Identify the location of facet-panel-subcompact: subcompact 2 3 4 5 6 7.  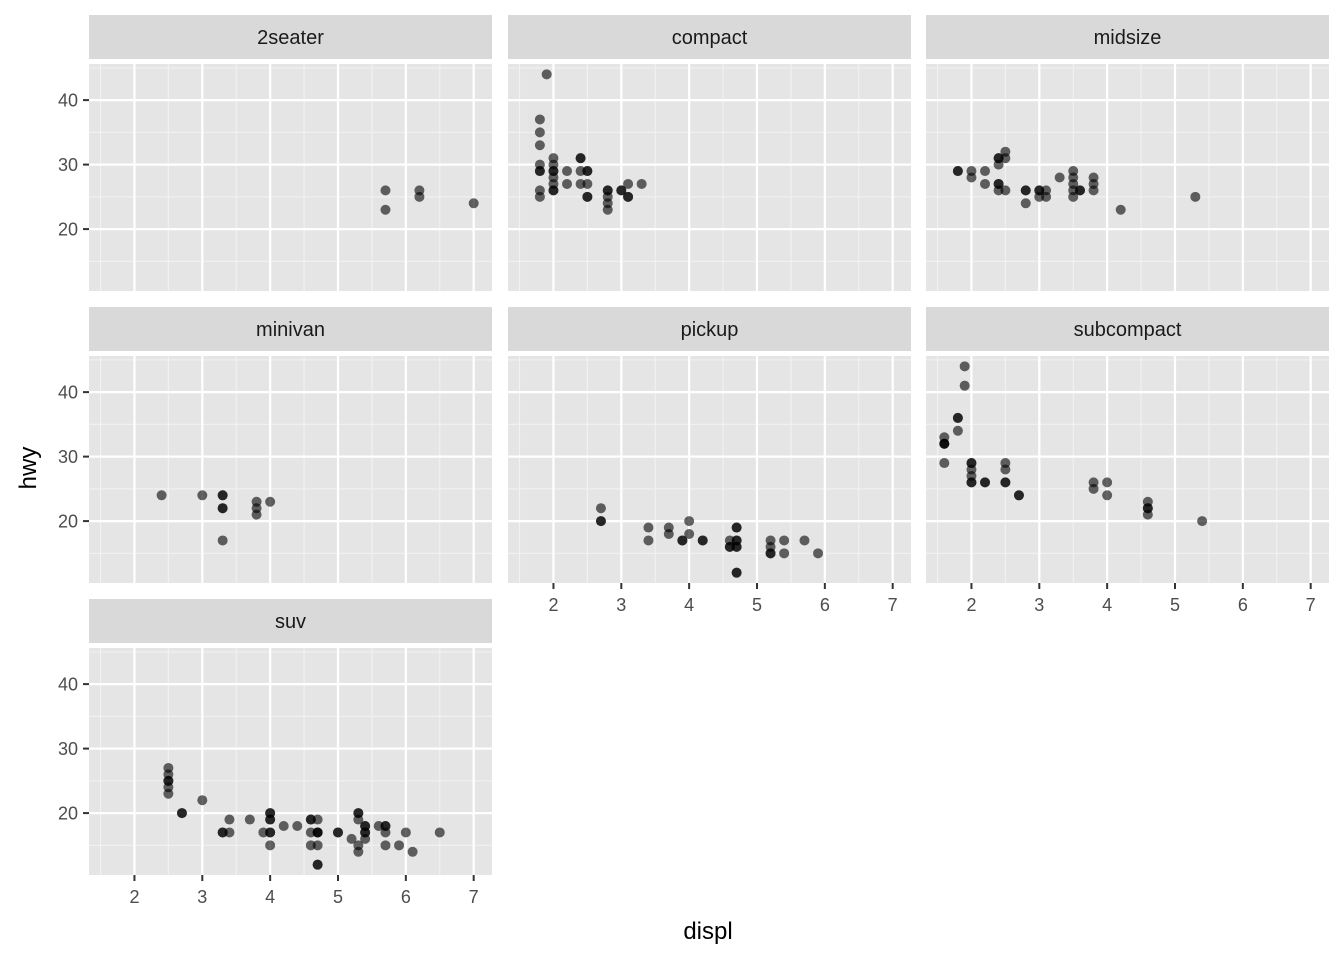
(1127, 461).